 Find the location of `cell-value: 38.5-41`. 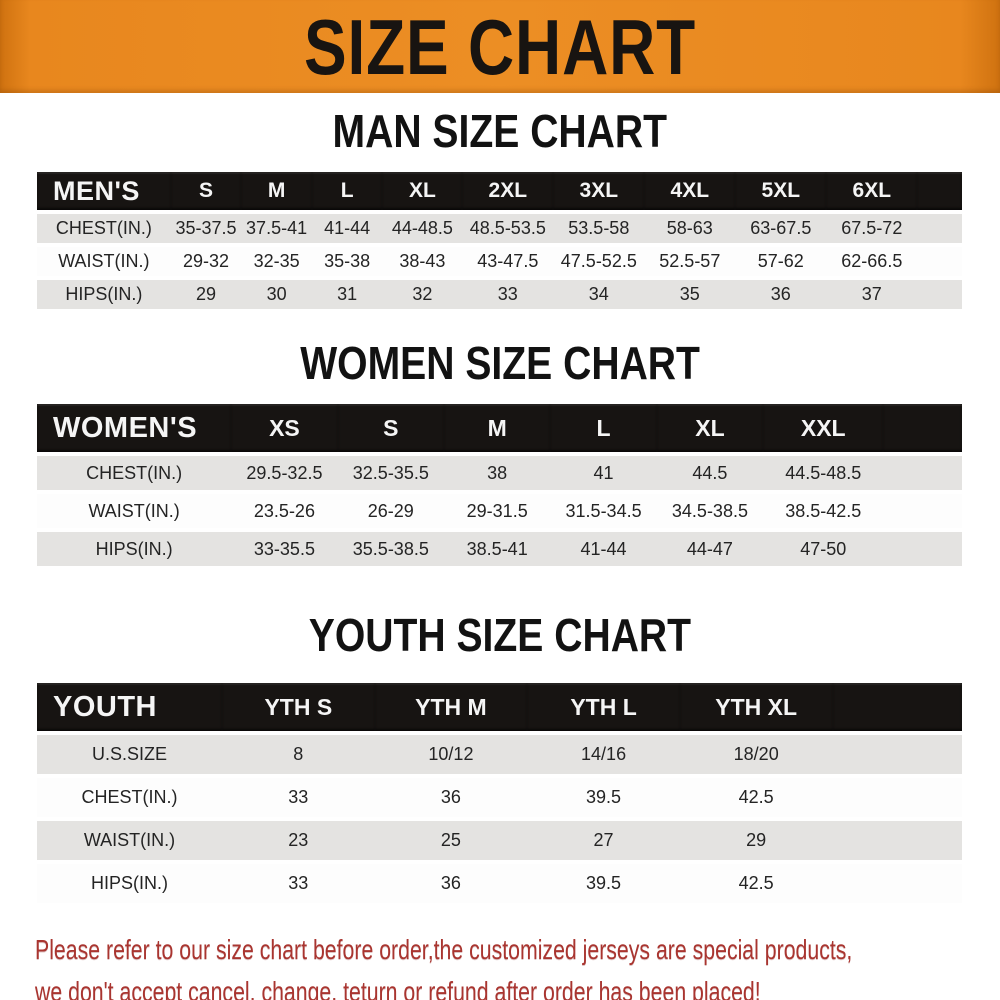

cell-value: 38.5-41 is located at coordinates (497, 551).